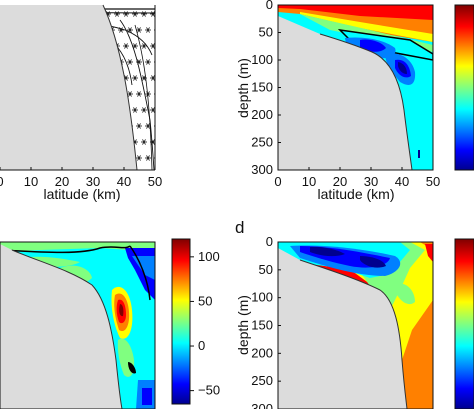 Image resolution: width=474 pixels, height=409 pixels. I want to click on panel-b-ylabel: depth (m), so click(243, 88).